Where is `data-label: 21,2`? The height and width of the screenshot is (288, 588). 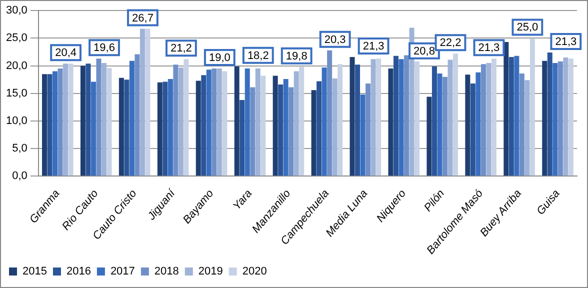
data-label: 21,2 is located at coordinates (181, 48).